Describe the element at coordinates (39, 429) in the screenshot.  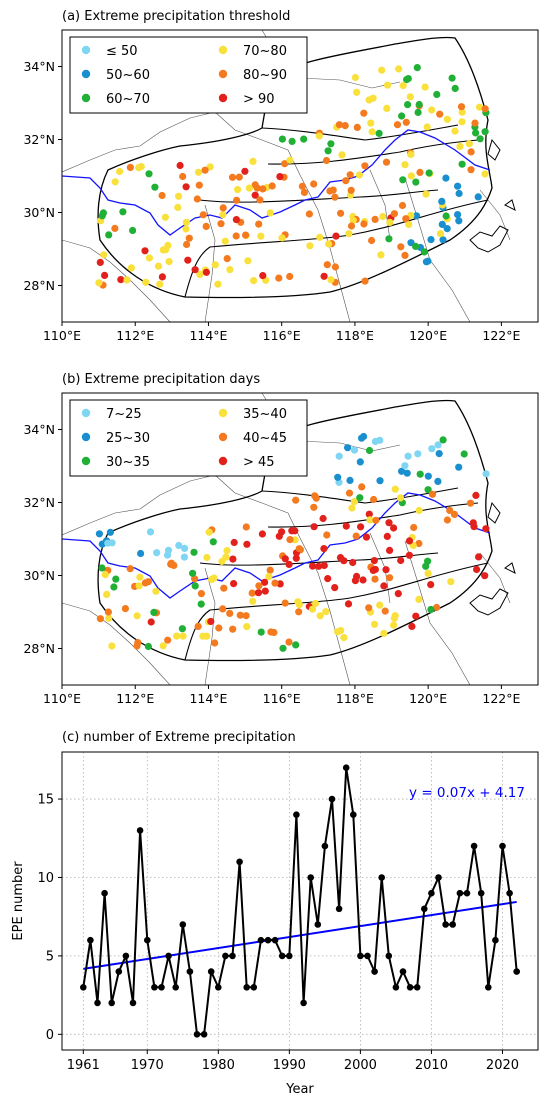
I see `y-tick-label: 34°N` at that location.